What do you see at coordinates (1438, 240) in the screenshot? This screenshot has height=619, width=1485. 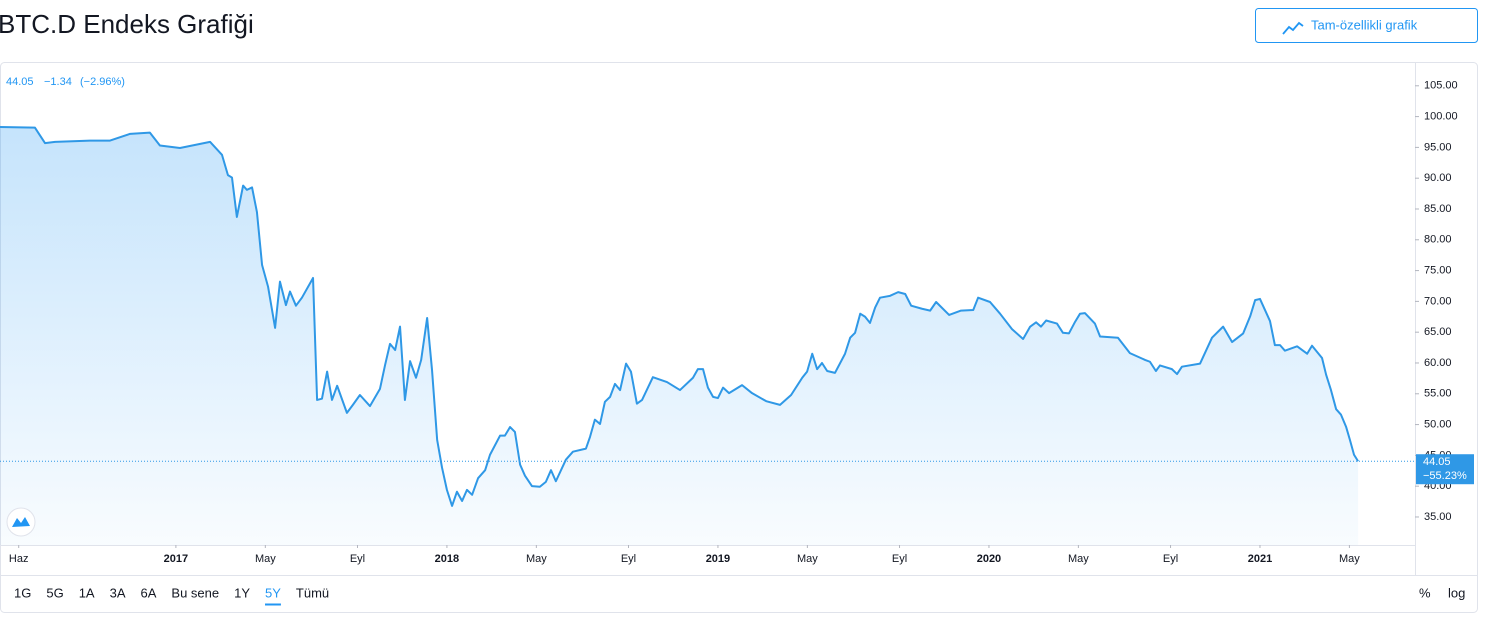 I see `y-tick-label: 80.00` at bounding box center [1438, 240].